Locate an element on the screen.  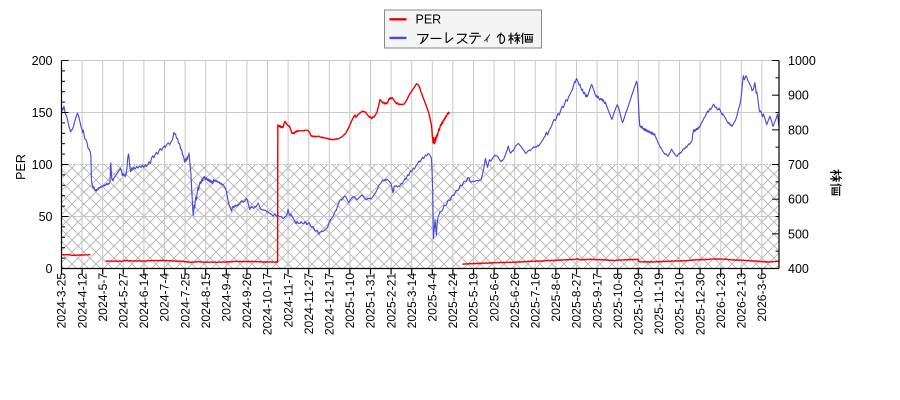
svg-text: 1000 is located at coordinates (802, 61).